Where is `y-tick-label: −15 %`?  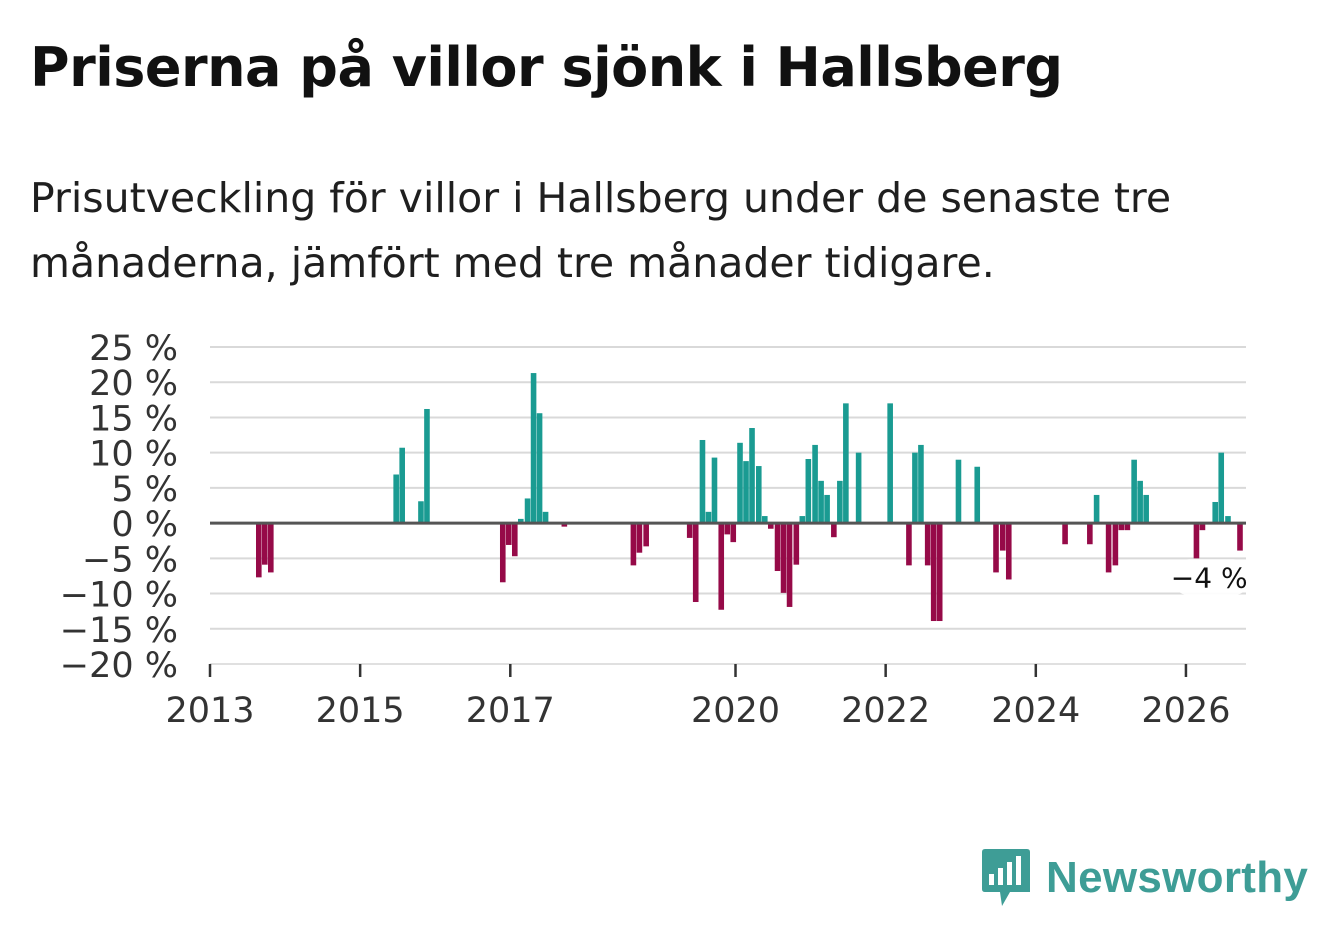
y-tick-label: −15 % is located at coordinates (119, 631).